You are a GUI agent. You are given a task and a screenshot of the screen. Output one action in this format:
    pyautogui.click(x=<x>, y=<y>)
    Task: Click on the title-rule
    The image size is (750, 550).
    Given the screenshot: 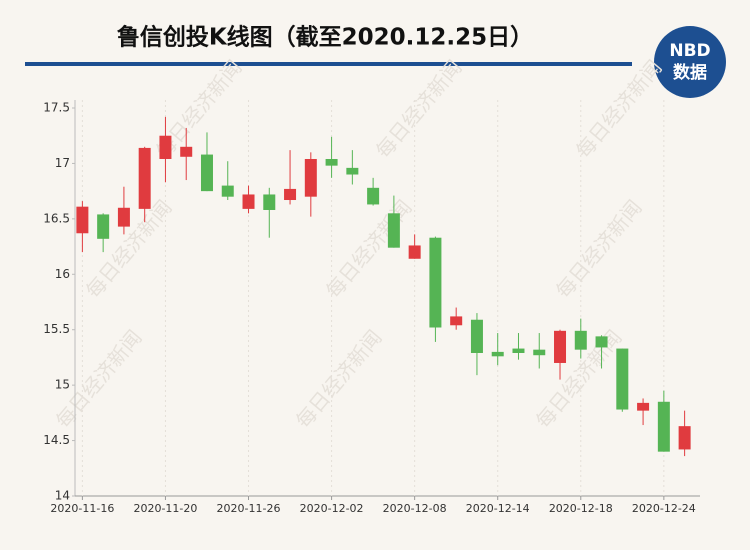 What is the action you would take?
    pyautogui.click(x=328, y=64)
    